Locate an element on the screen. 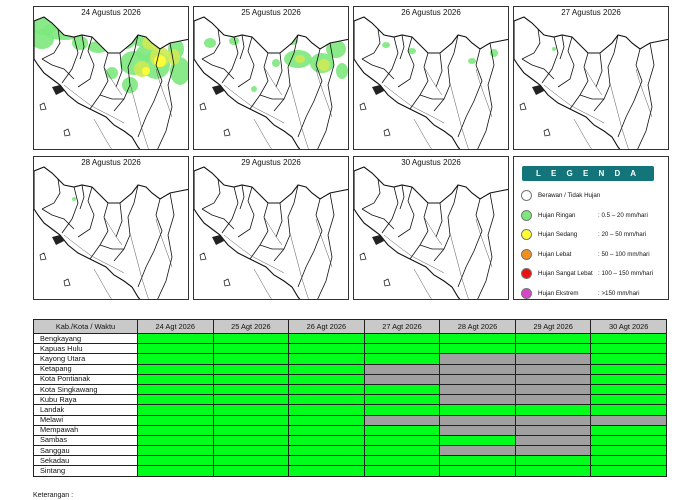 This screenshot has width=700, height=500. forecast-map-panel: 29 Agustus 2026 is located at coordinates (271, 228).